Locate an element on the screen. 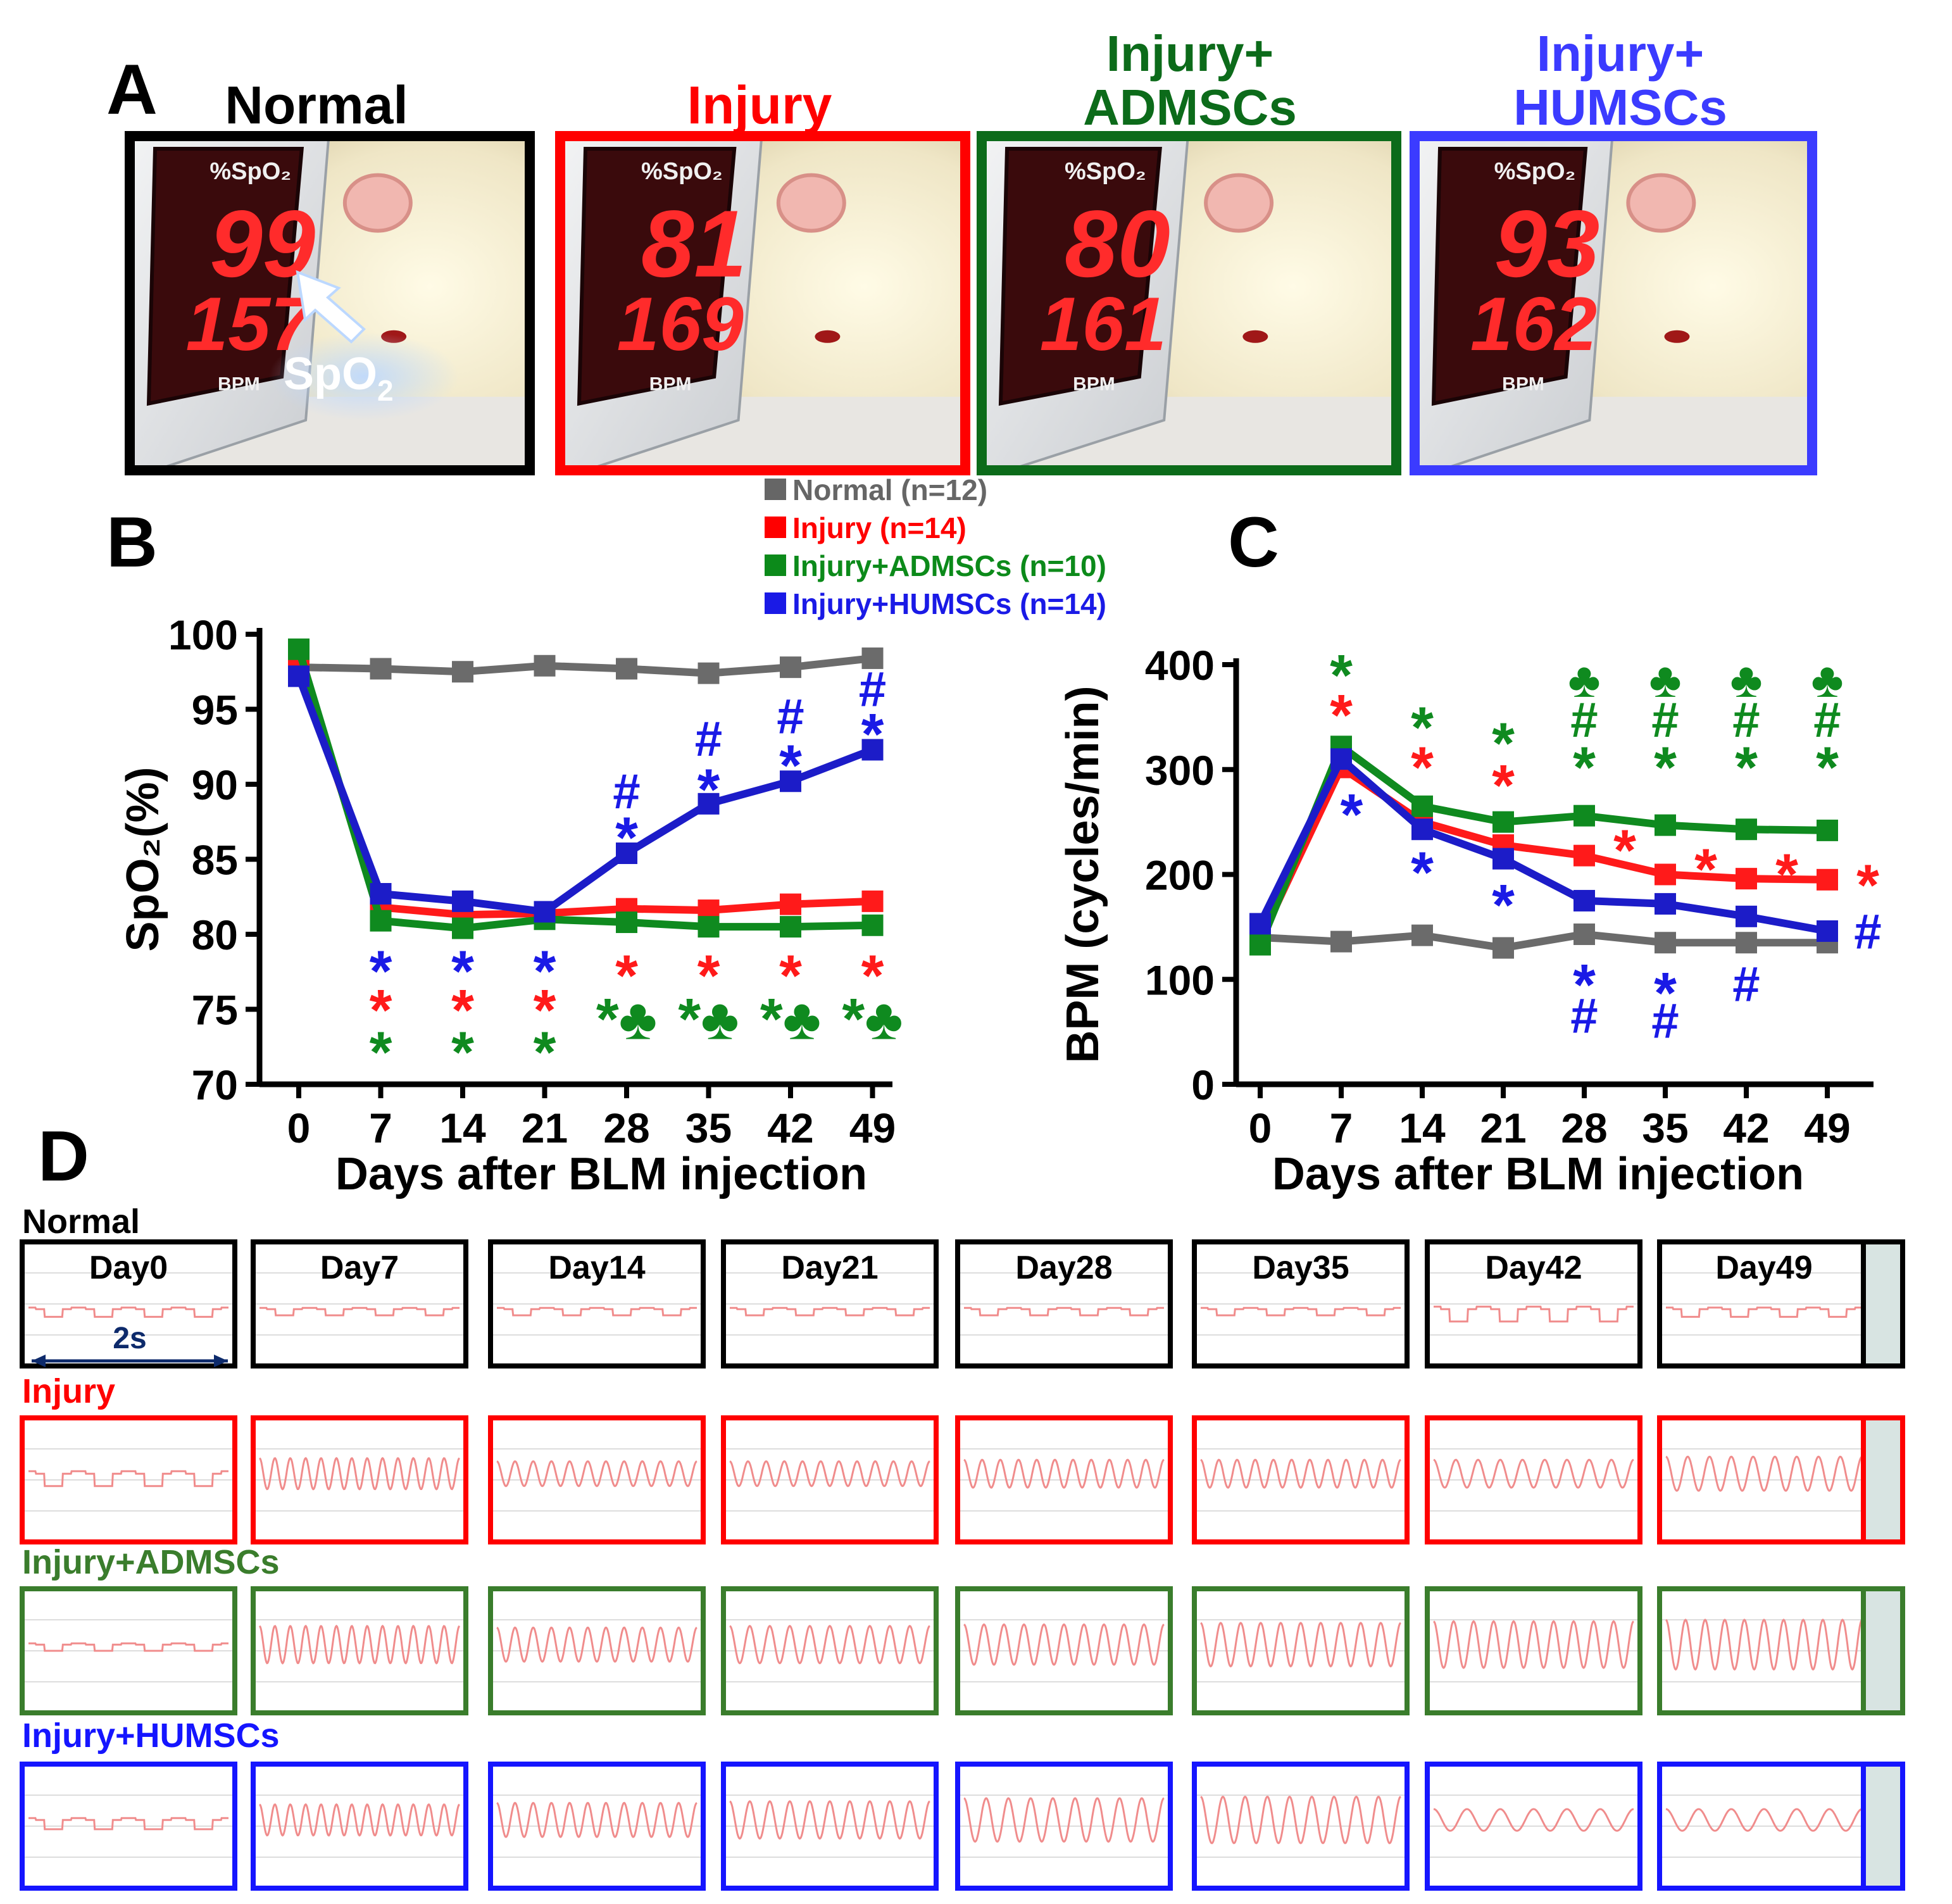 This screenshot has width=1952, height=1904. photo-title-line2: ADMSCs is located at coordinates (1190, 107).